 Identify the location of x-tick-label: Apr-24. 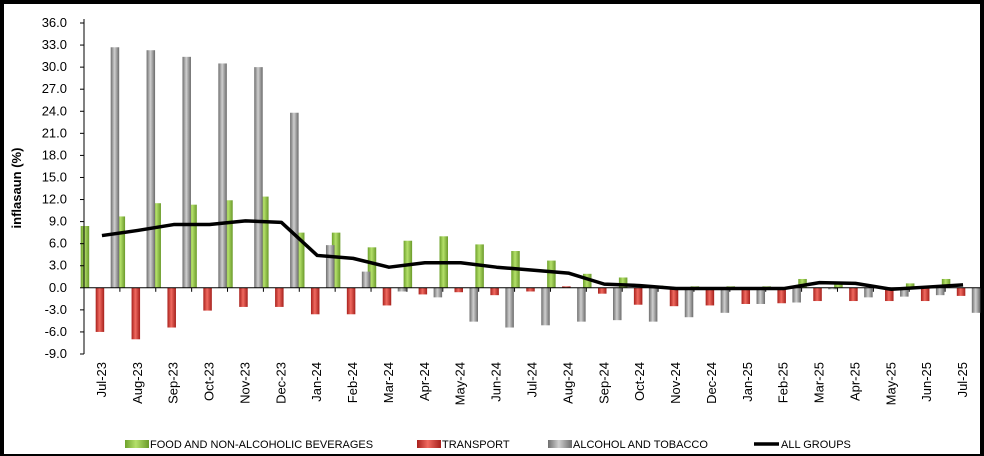
(424, 381).